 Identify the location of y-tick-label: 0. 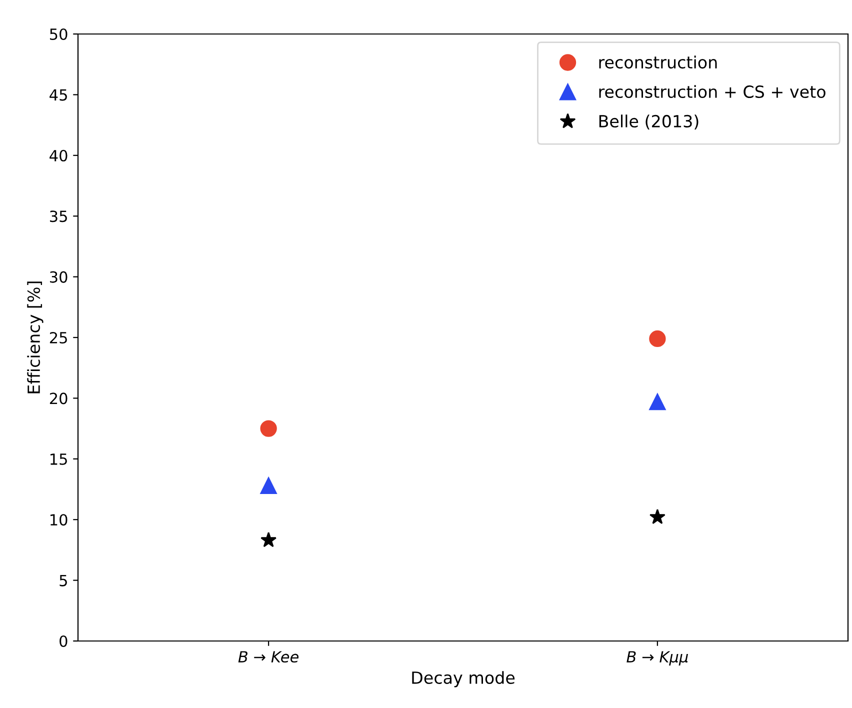
(64, 641).